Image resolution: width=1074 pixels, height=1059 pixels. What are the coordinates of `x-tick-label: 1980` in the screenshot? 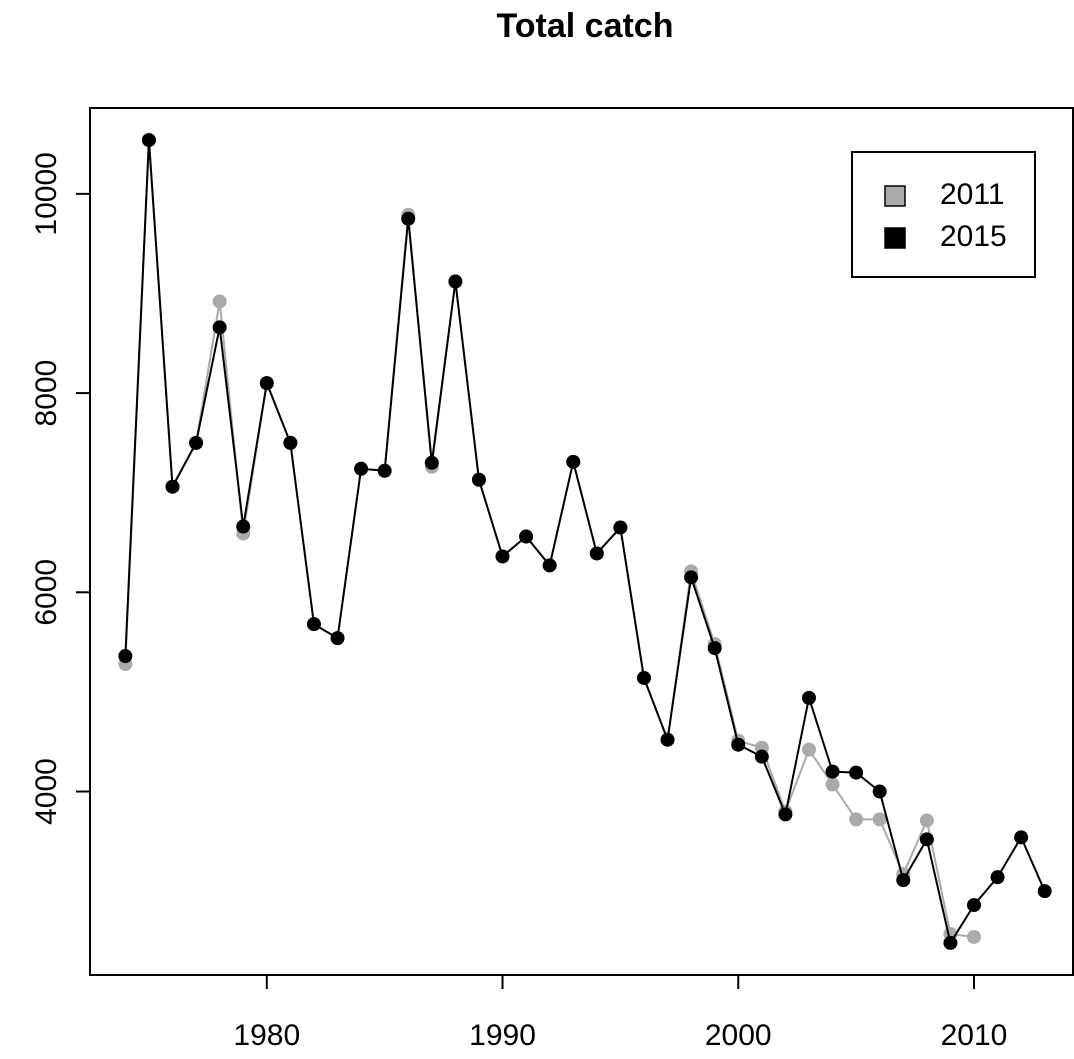 It's located at (266, 1035).